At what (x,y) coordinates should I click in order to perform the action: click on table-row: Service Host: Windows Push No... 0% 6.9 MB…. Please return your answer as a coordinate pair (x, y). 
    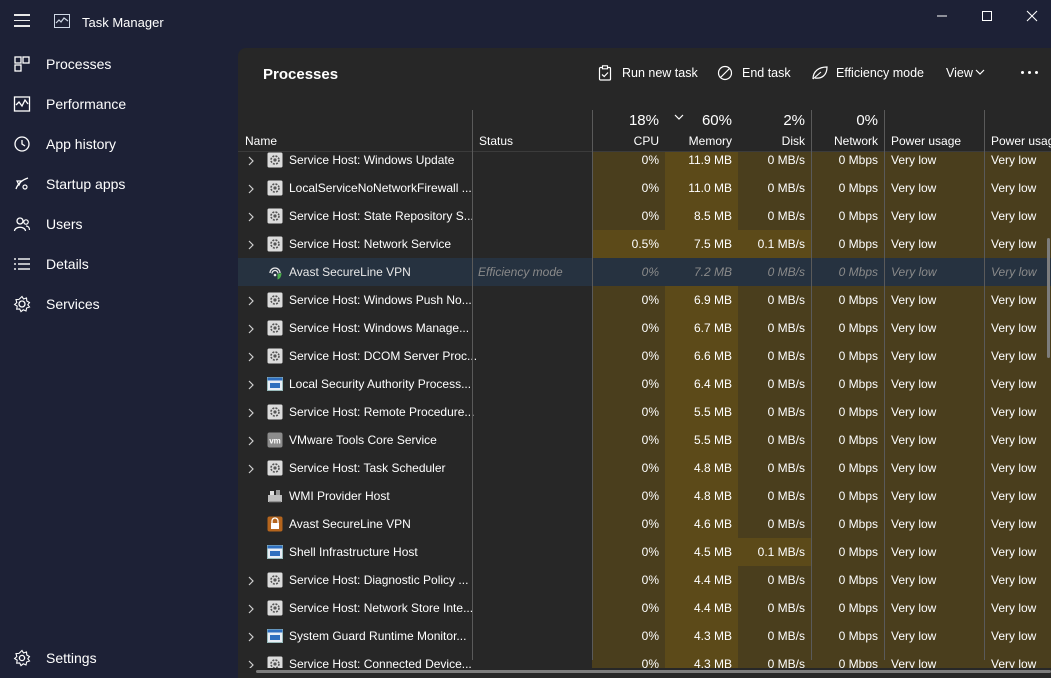
    Looking at the image, I should click on (644, 300).